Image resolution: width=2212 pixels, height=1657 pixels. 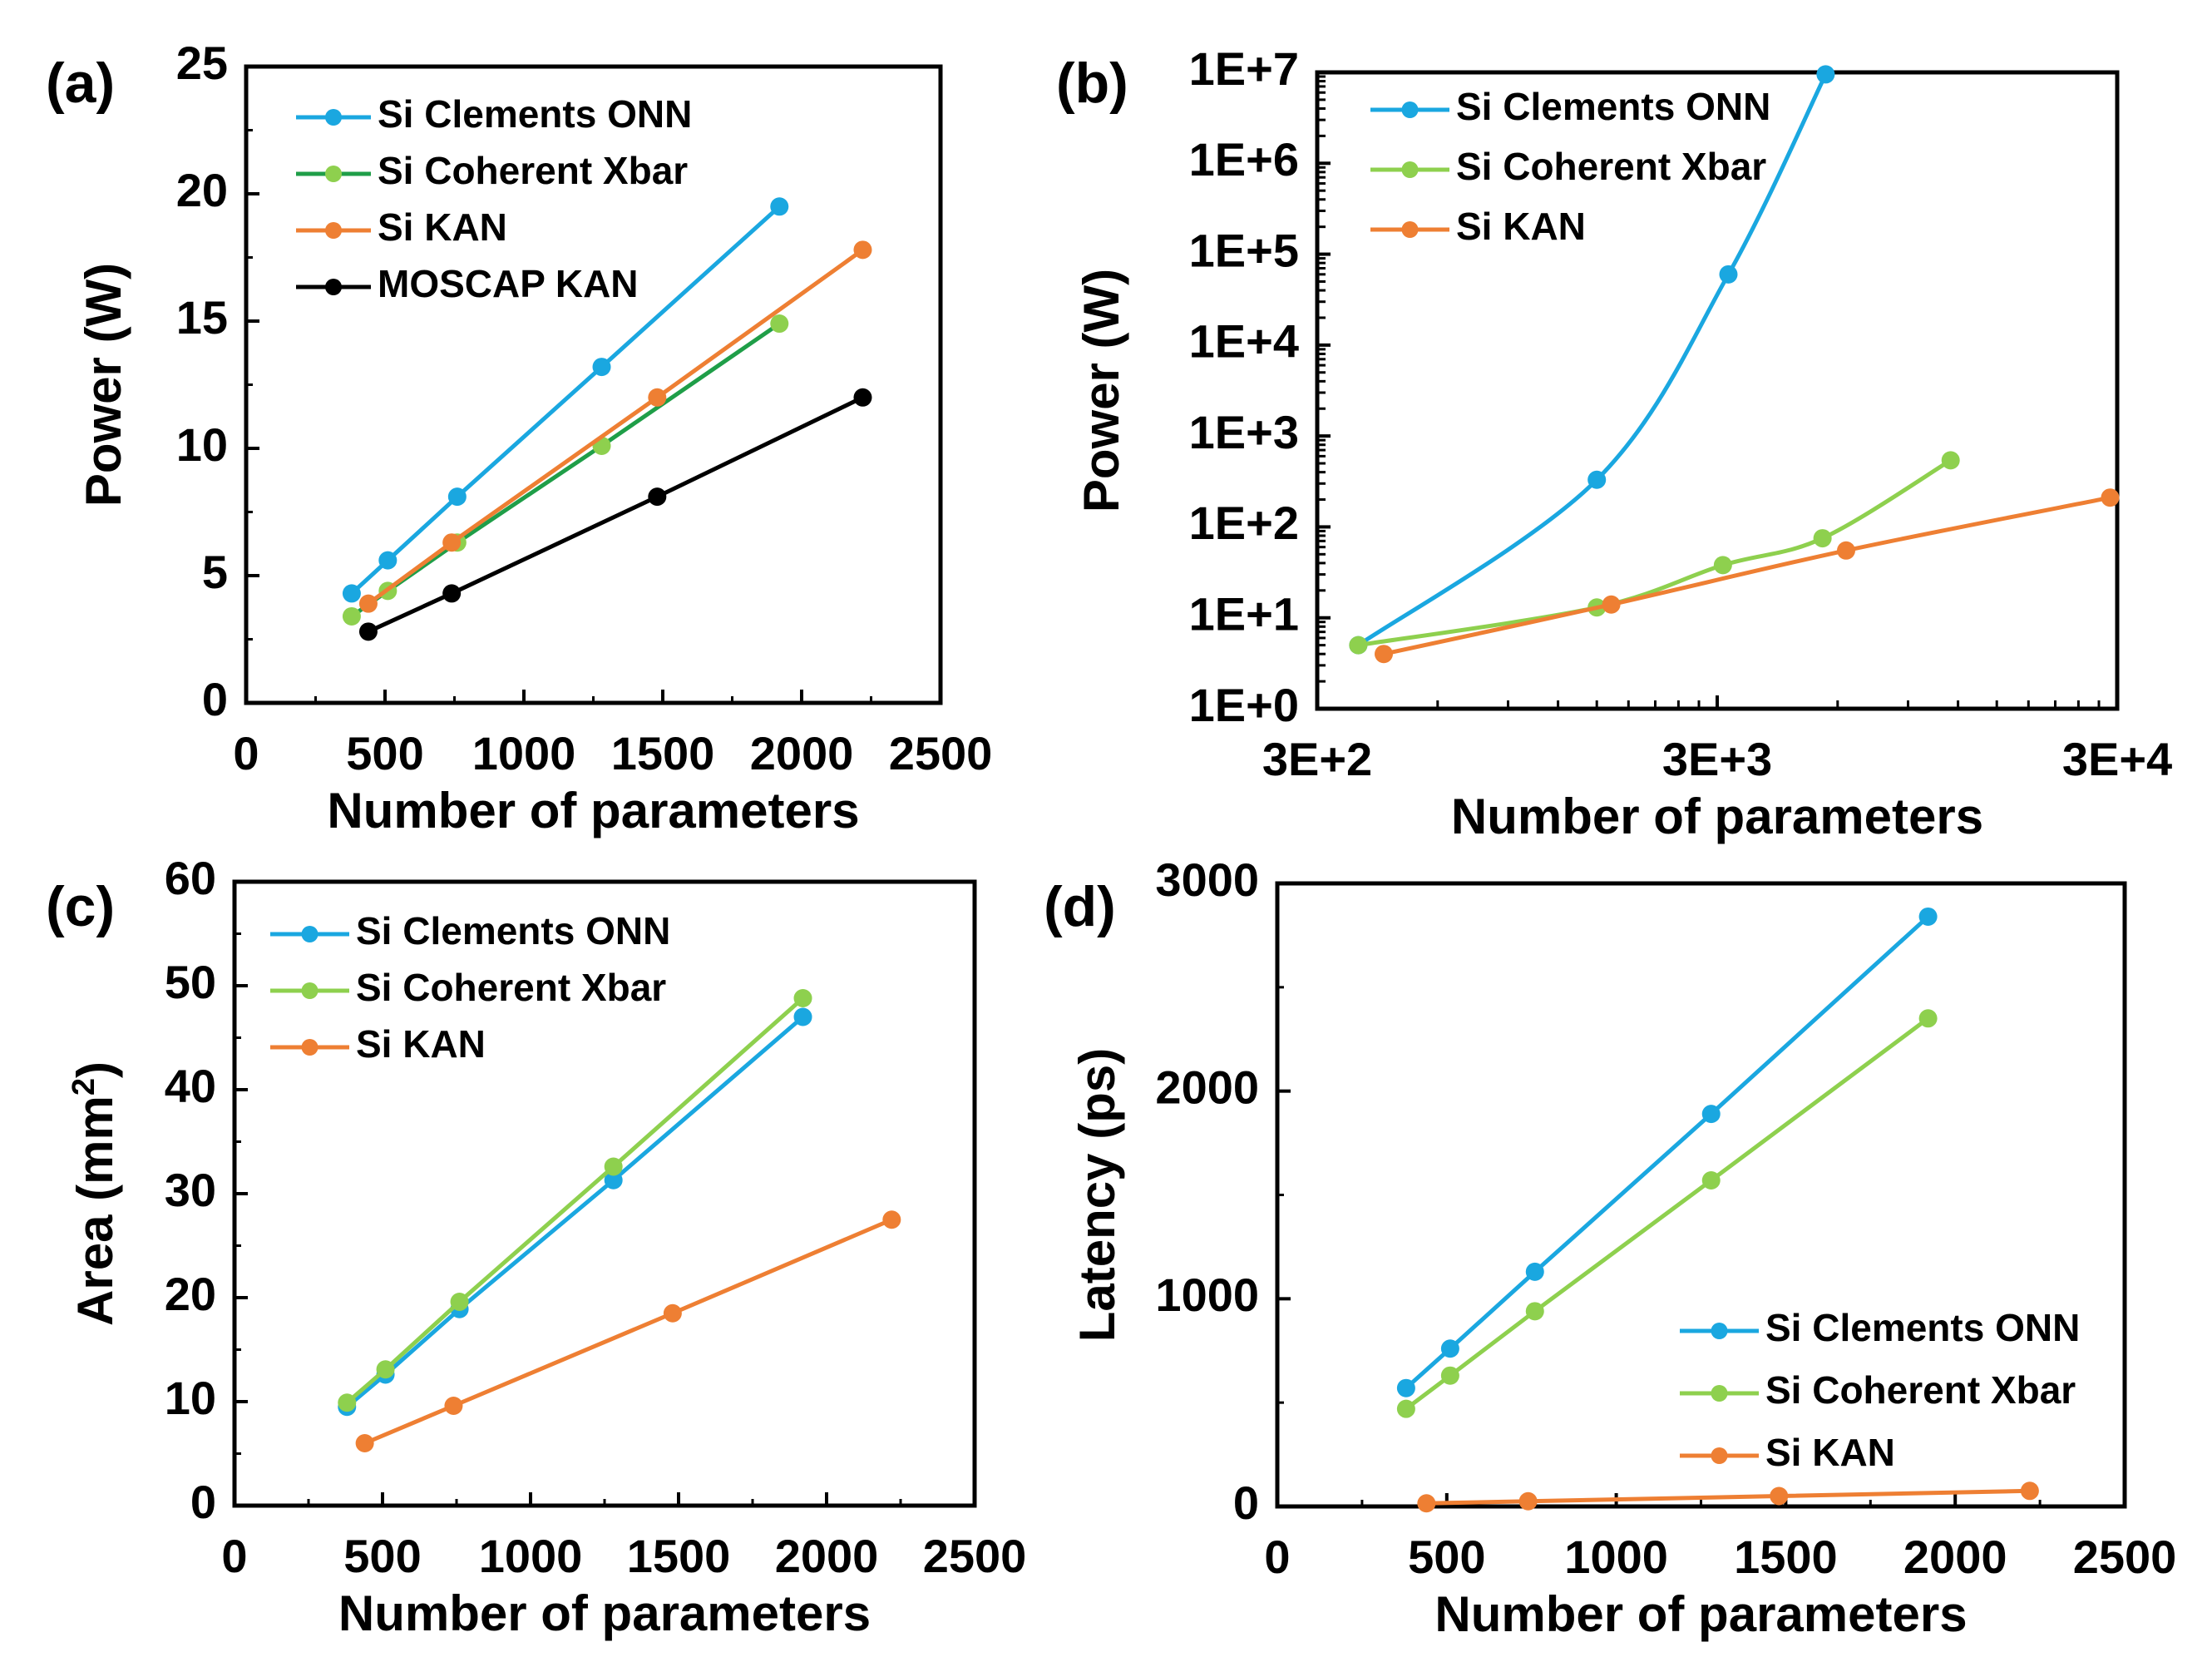 I want to click on y-tick-label: 5, so click(x=215, y=572).